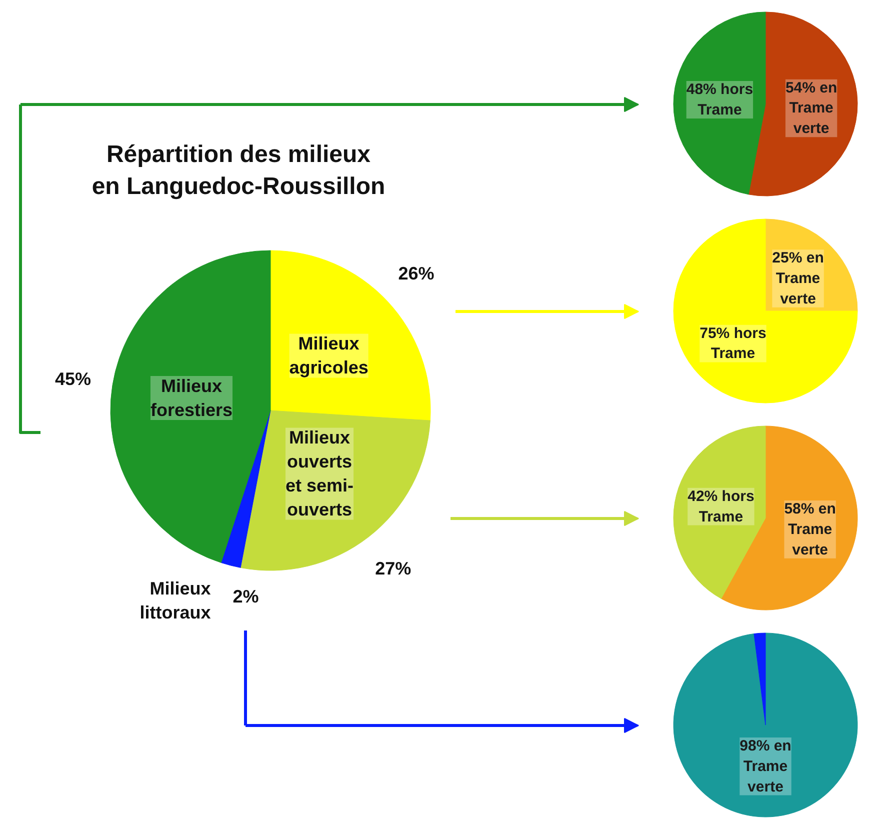 This screenshot has height=830, width=874. What do you see at coordinates (798, 279) in the screenshot?
I see `data-label: 25% en Trame verte` at bounding box center [798, 279].